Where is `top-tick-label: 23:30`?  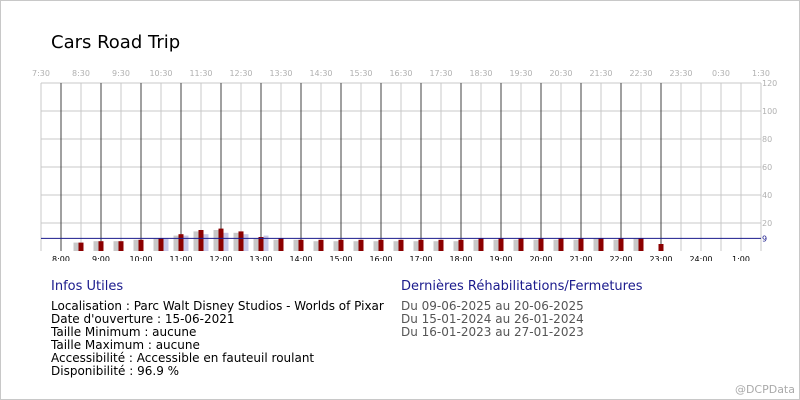
top-tick-label: 23:30 is located at coordinates (680, 73).